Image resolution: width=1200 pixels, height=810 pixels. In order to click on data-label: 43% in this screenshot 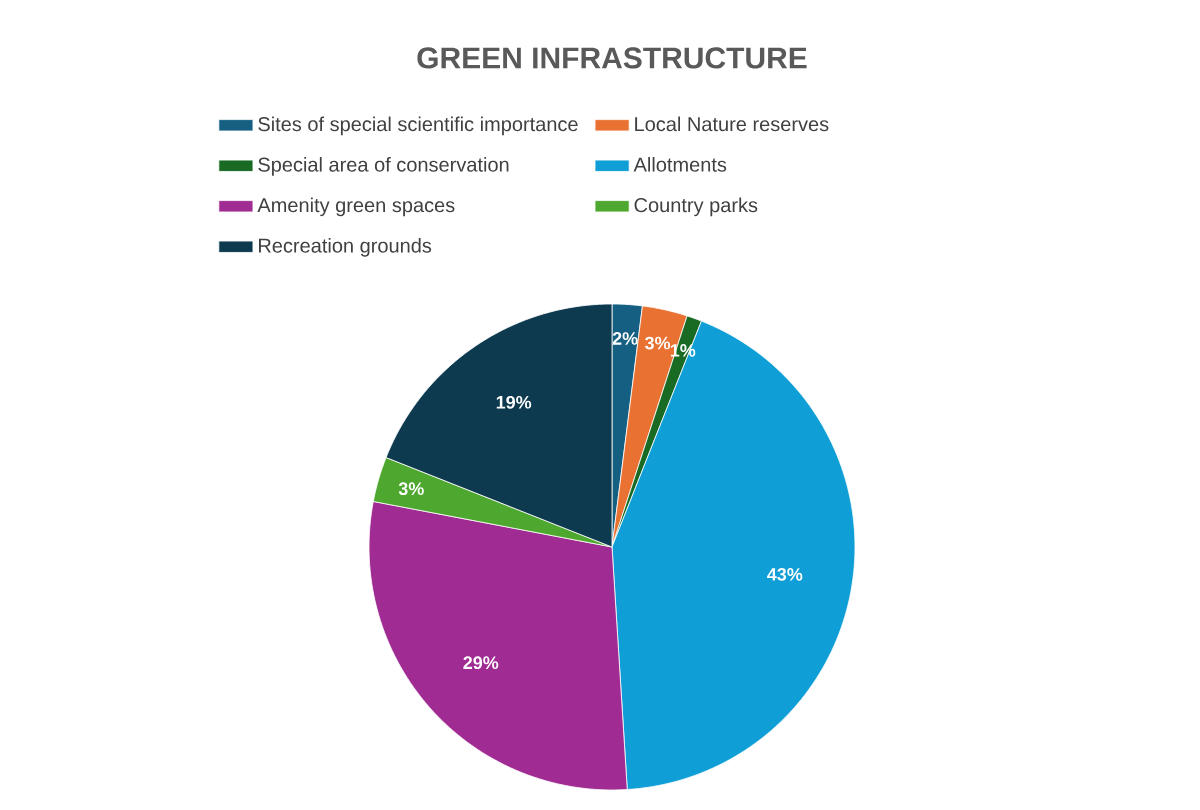, I will do `click(785, 574)`.